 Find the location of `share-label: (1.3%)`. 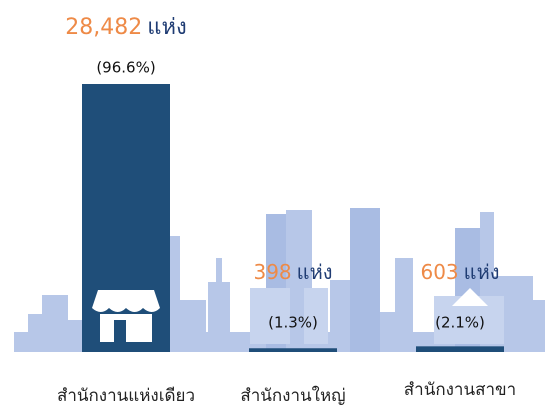

share-label: (1.3%) is located at coordinates (293, 323).